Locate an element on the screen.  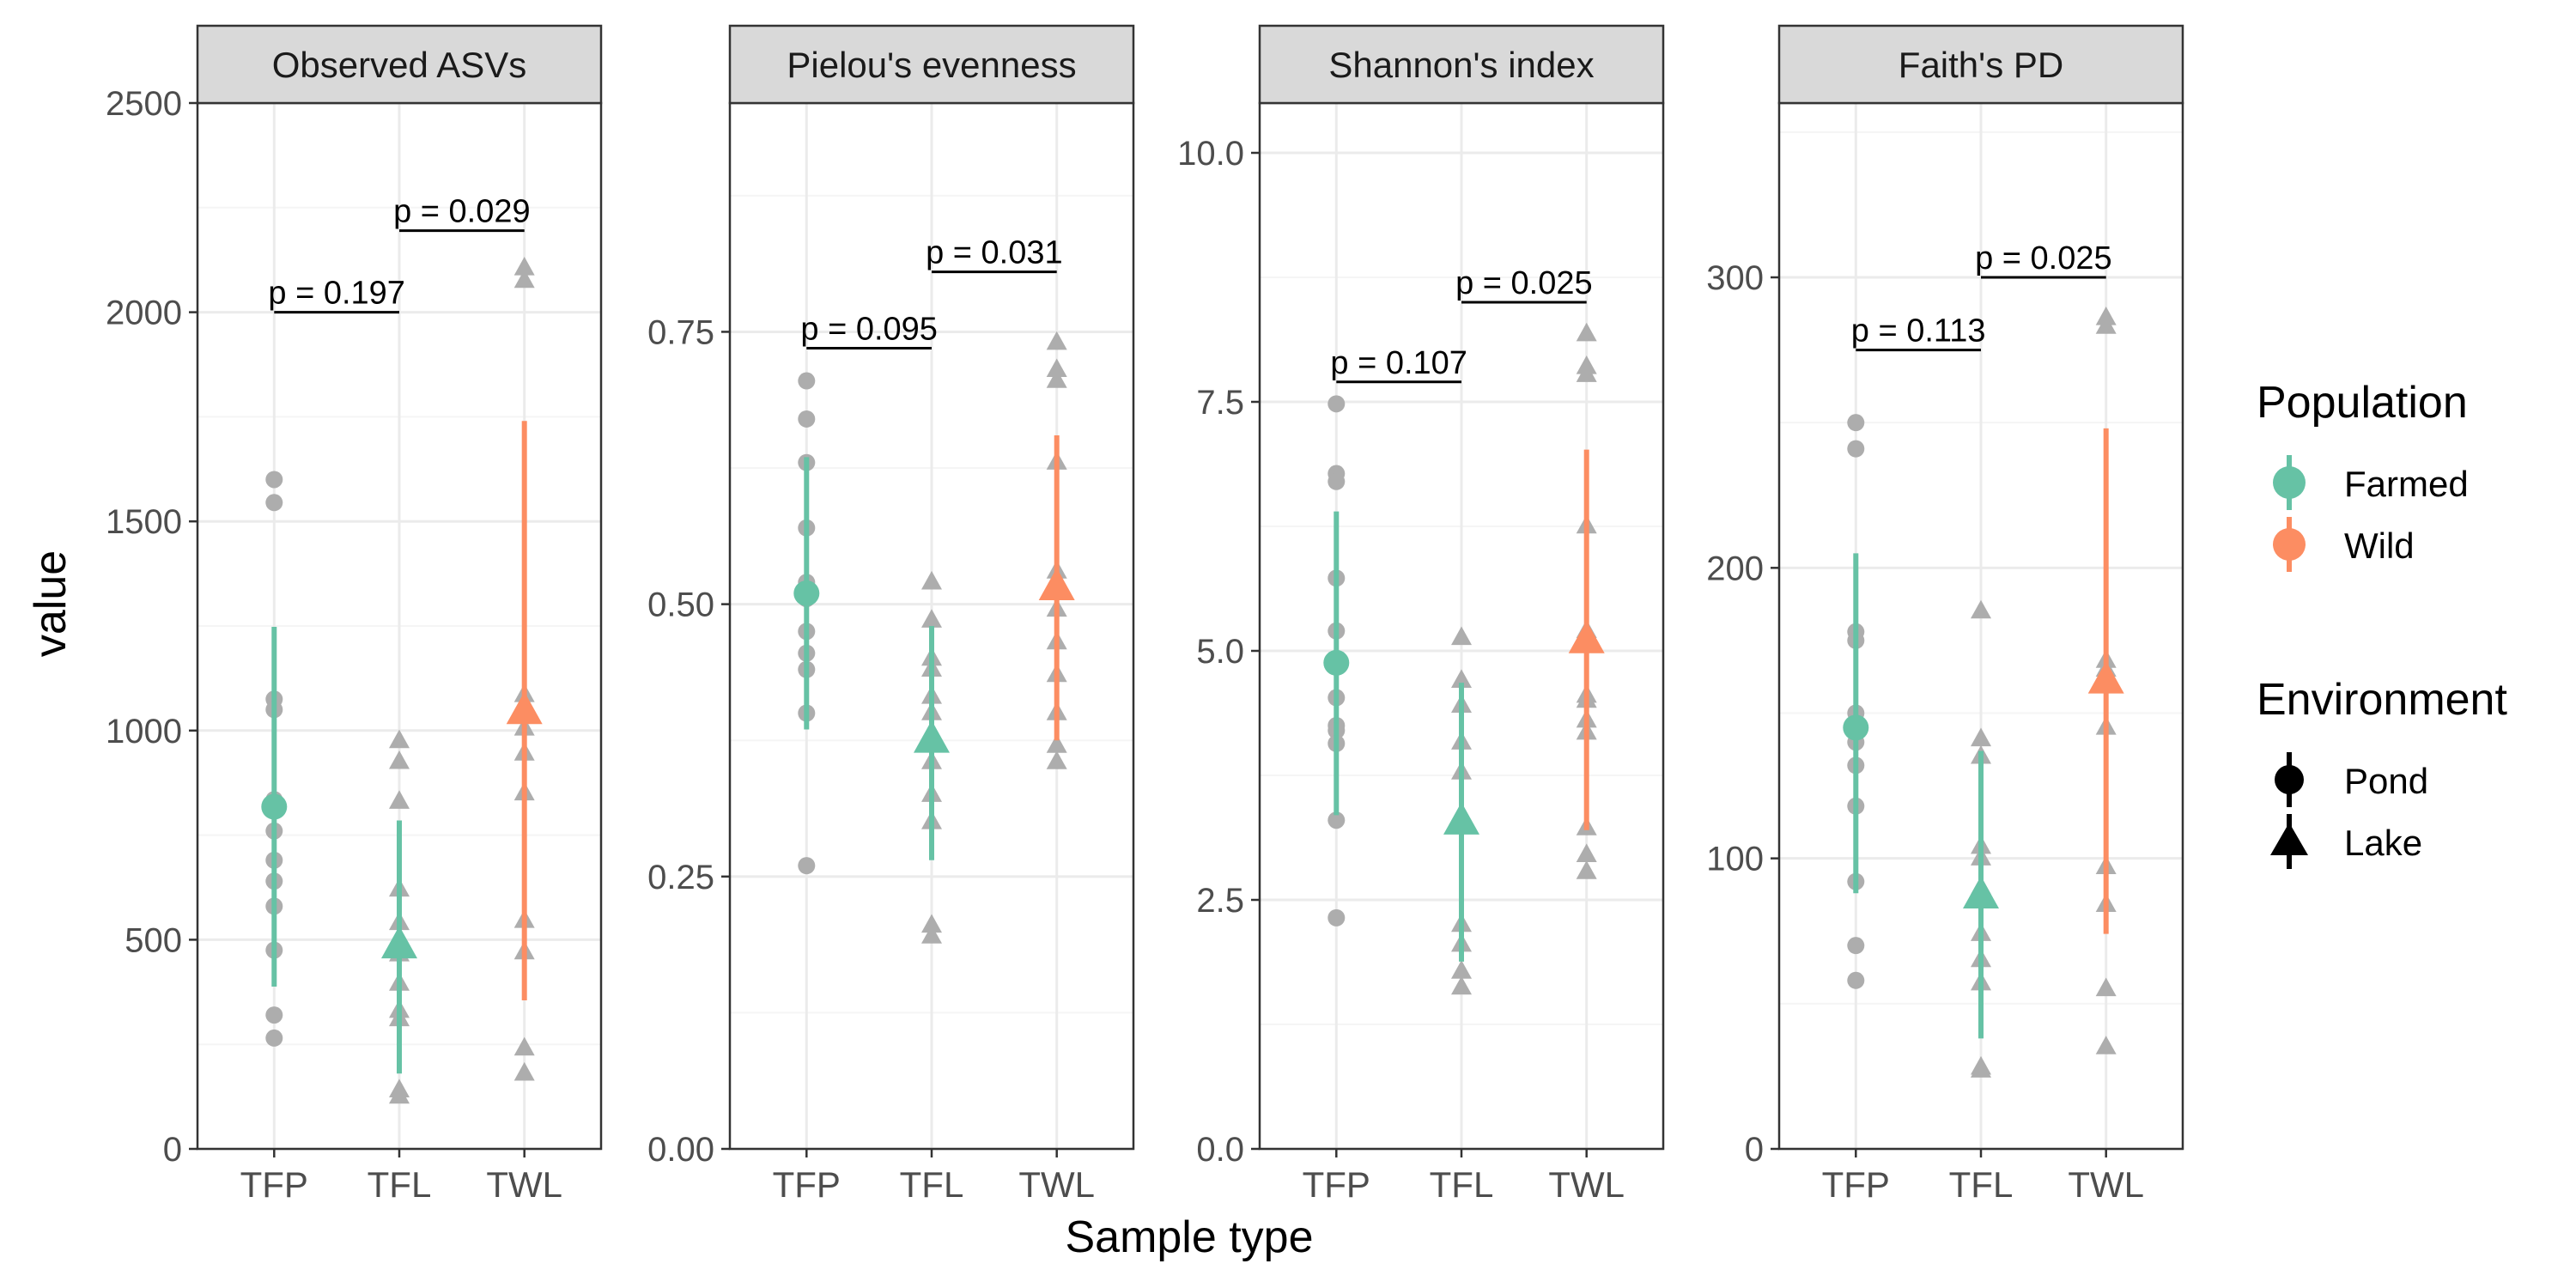
legend-item-farmed: Farmed is located at coordinates (2371, 483).